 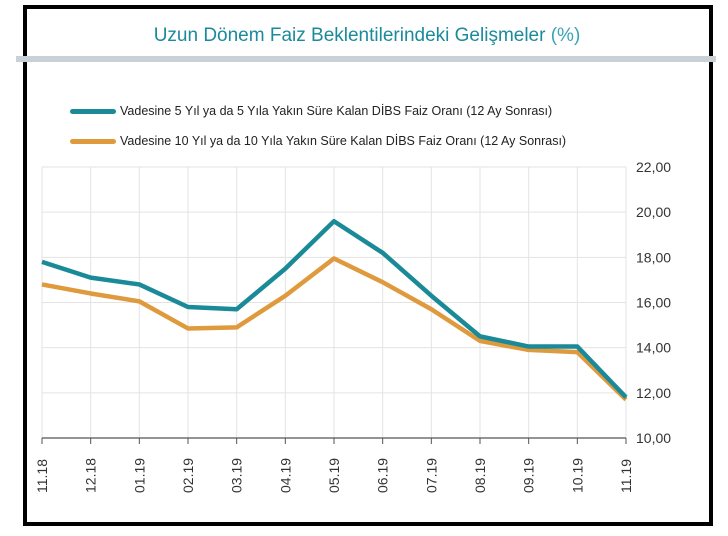 What do you see at coordinates (565, 35) in the screenshot?
I see `title-unit: (%)` at bounding box center [565, 35].